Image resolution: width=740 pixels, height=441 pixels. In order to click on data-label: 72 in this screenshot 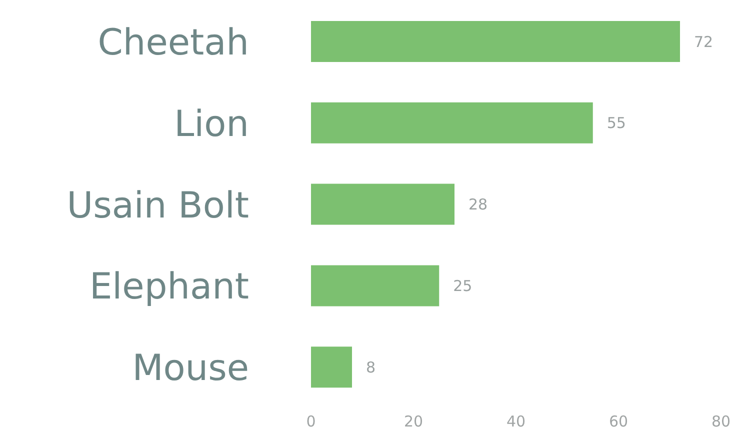, I will do `click(704, 41)`.